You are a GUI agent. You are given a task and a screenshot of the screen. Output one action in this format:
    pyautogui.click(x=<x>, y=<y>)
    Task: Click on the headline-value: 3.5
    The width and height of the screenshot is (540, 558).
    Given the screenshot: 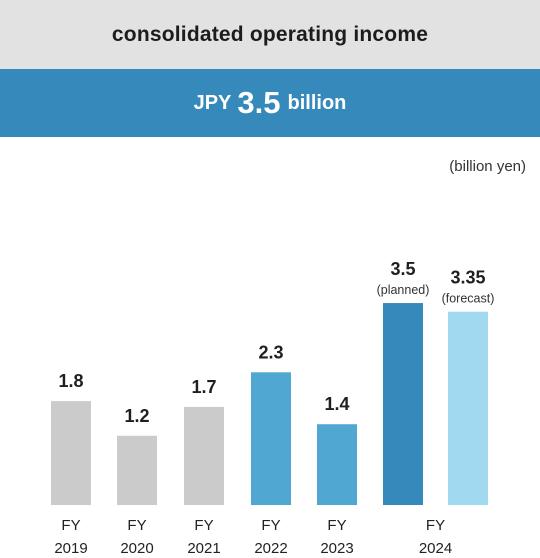 What is the action you would take?
    pyautogui.click(x=259, y=102)
    